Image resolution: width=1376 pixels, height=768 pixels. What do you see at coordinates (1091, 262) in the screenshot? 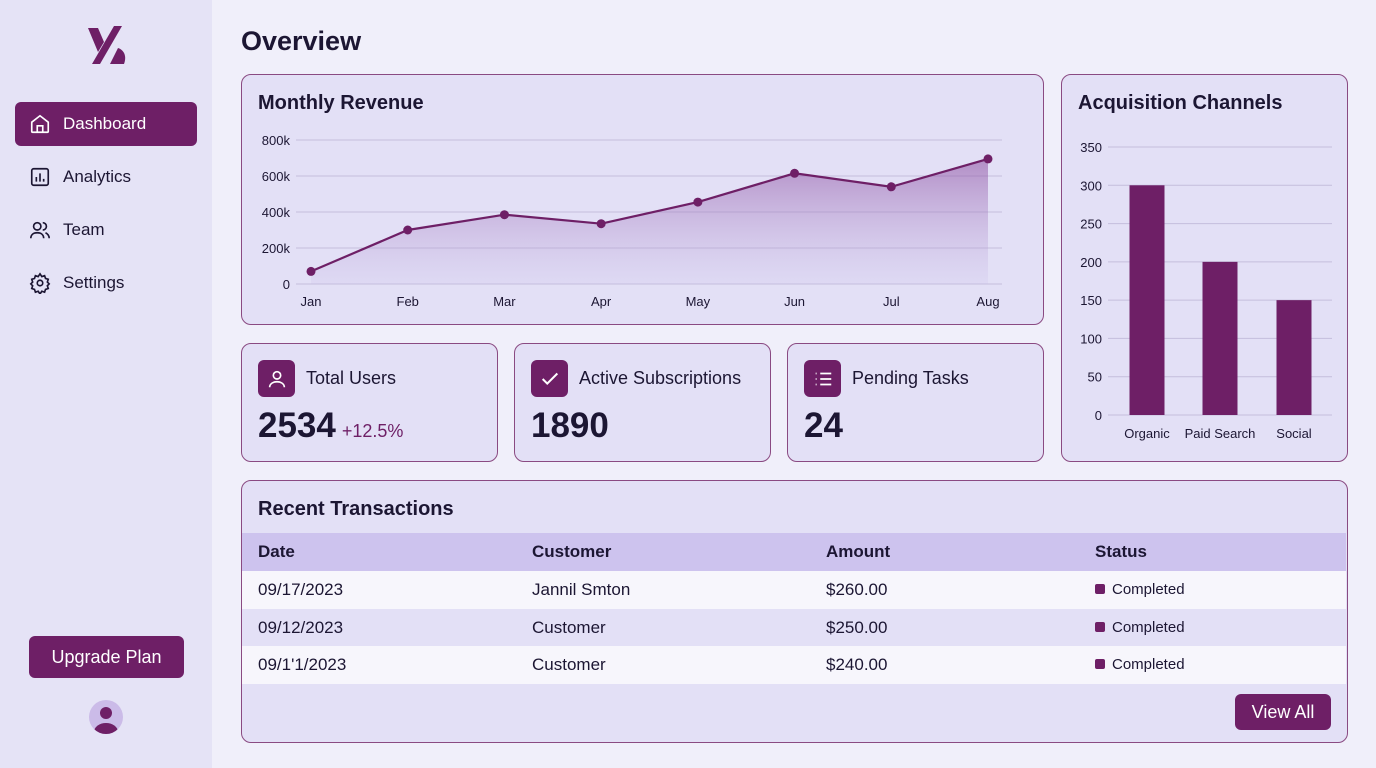
I see `y-tick-label: 200` at bounding box center [1091, 262].